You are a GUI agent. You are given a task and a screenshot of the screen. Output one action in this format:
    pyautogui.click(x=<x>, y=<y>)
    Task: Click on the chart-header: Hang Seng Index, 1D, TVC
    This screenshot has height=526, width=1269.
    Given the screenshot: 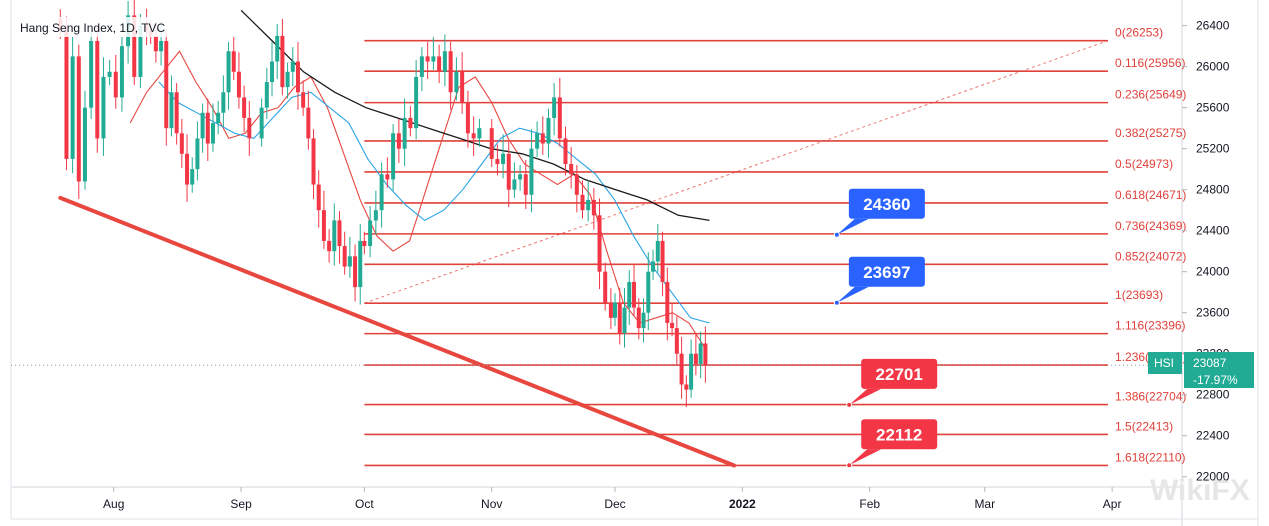 What is the action you would take?
    pyautogui.click(x=102, y=27)
    